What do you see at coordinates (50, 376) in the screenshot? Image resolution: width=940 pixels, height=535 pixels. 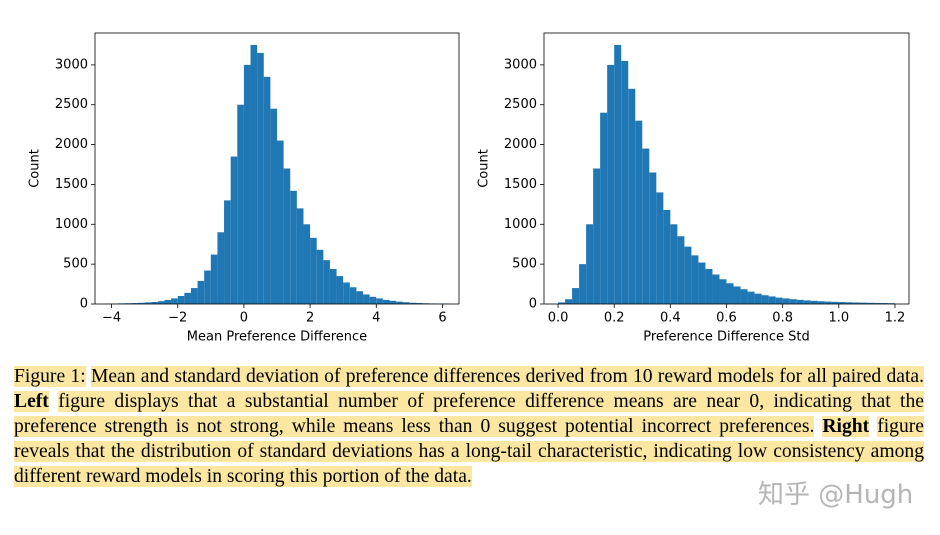 I see `caption-label: Figure 1:` at bounding box center [50, 376].